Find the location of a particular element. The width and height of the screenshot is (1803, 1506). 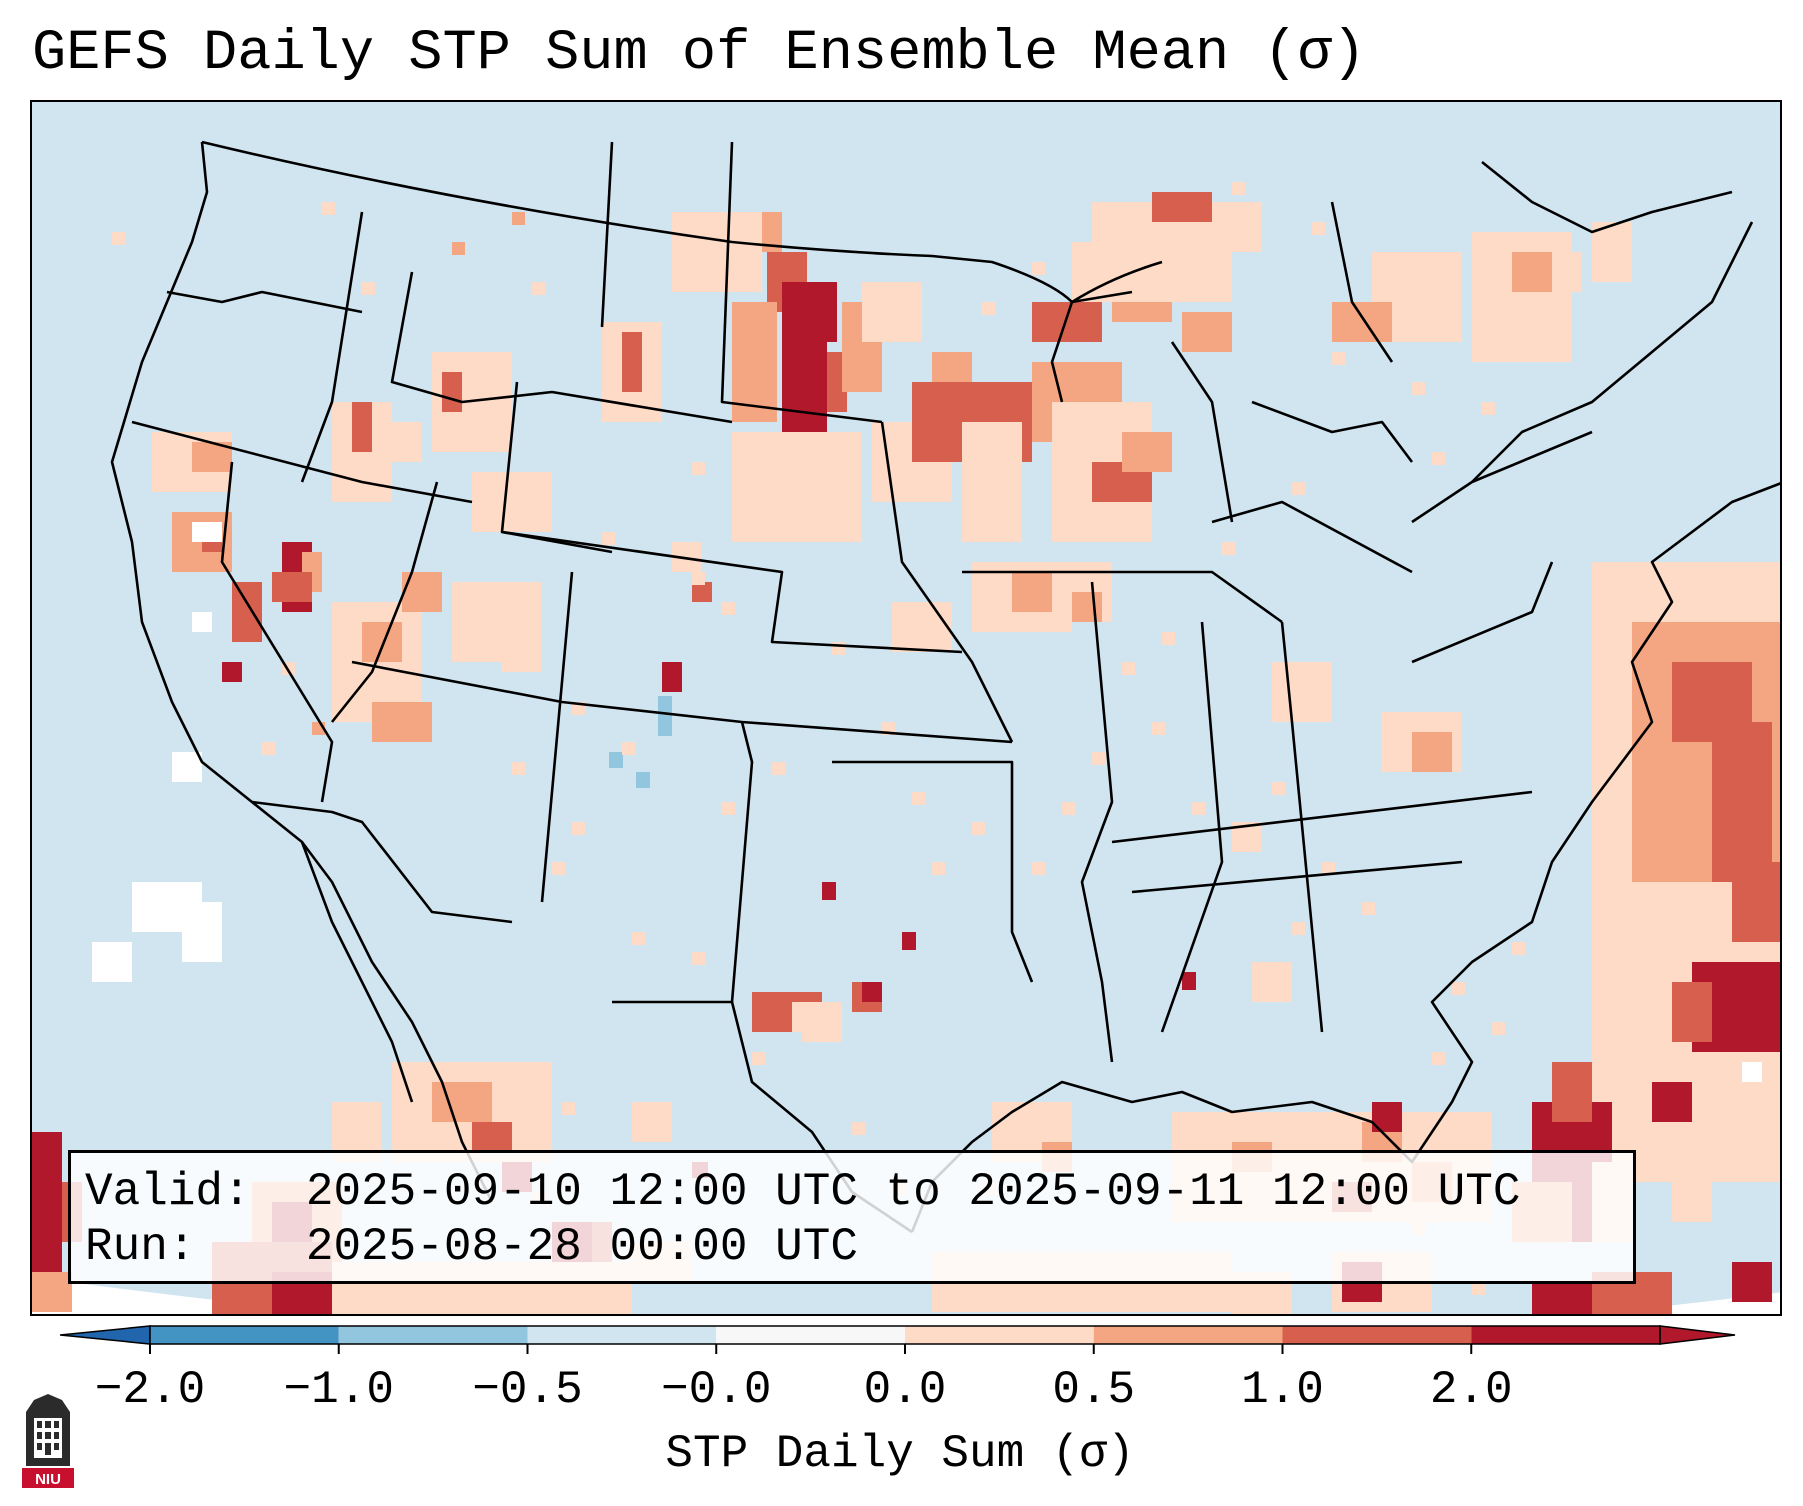

baja-coast is located at coordinates (397, 1022).